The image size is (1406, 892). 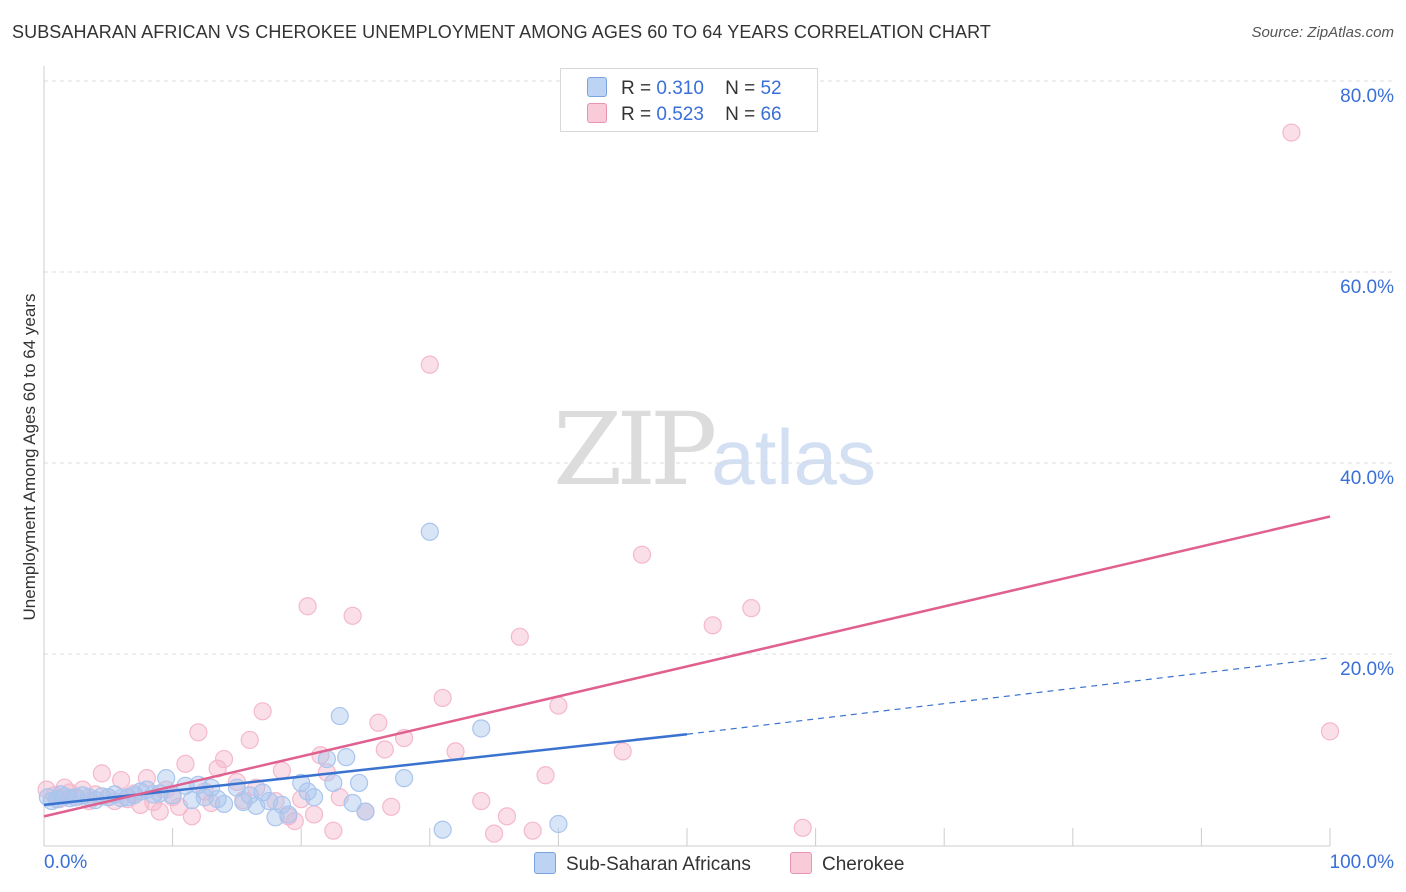 I want to click on legend-r-value: 0.310, so click(x=680, y=88).